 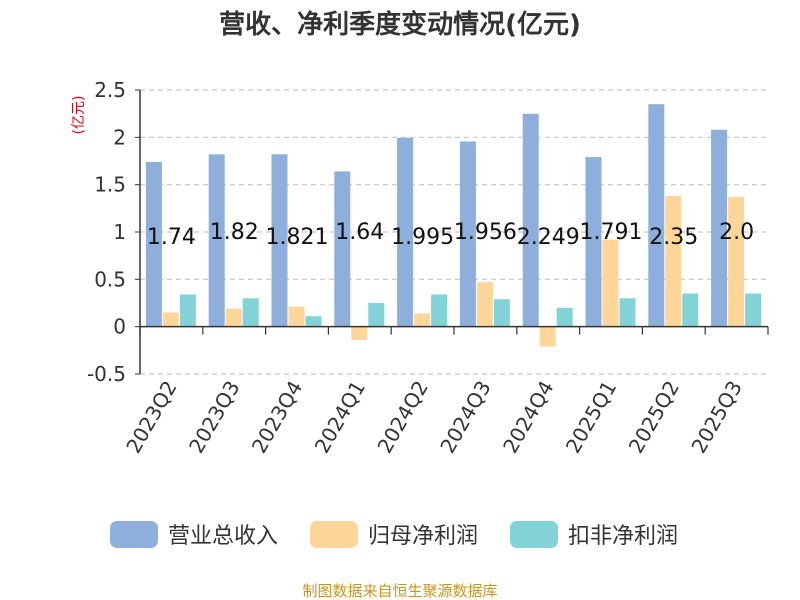 I want to click on legend-label: 归母净利润, so click(x=423, y=536).